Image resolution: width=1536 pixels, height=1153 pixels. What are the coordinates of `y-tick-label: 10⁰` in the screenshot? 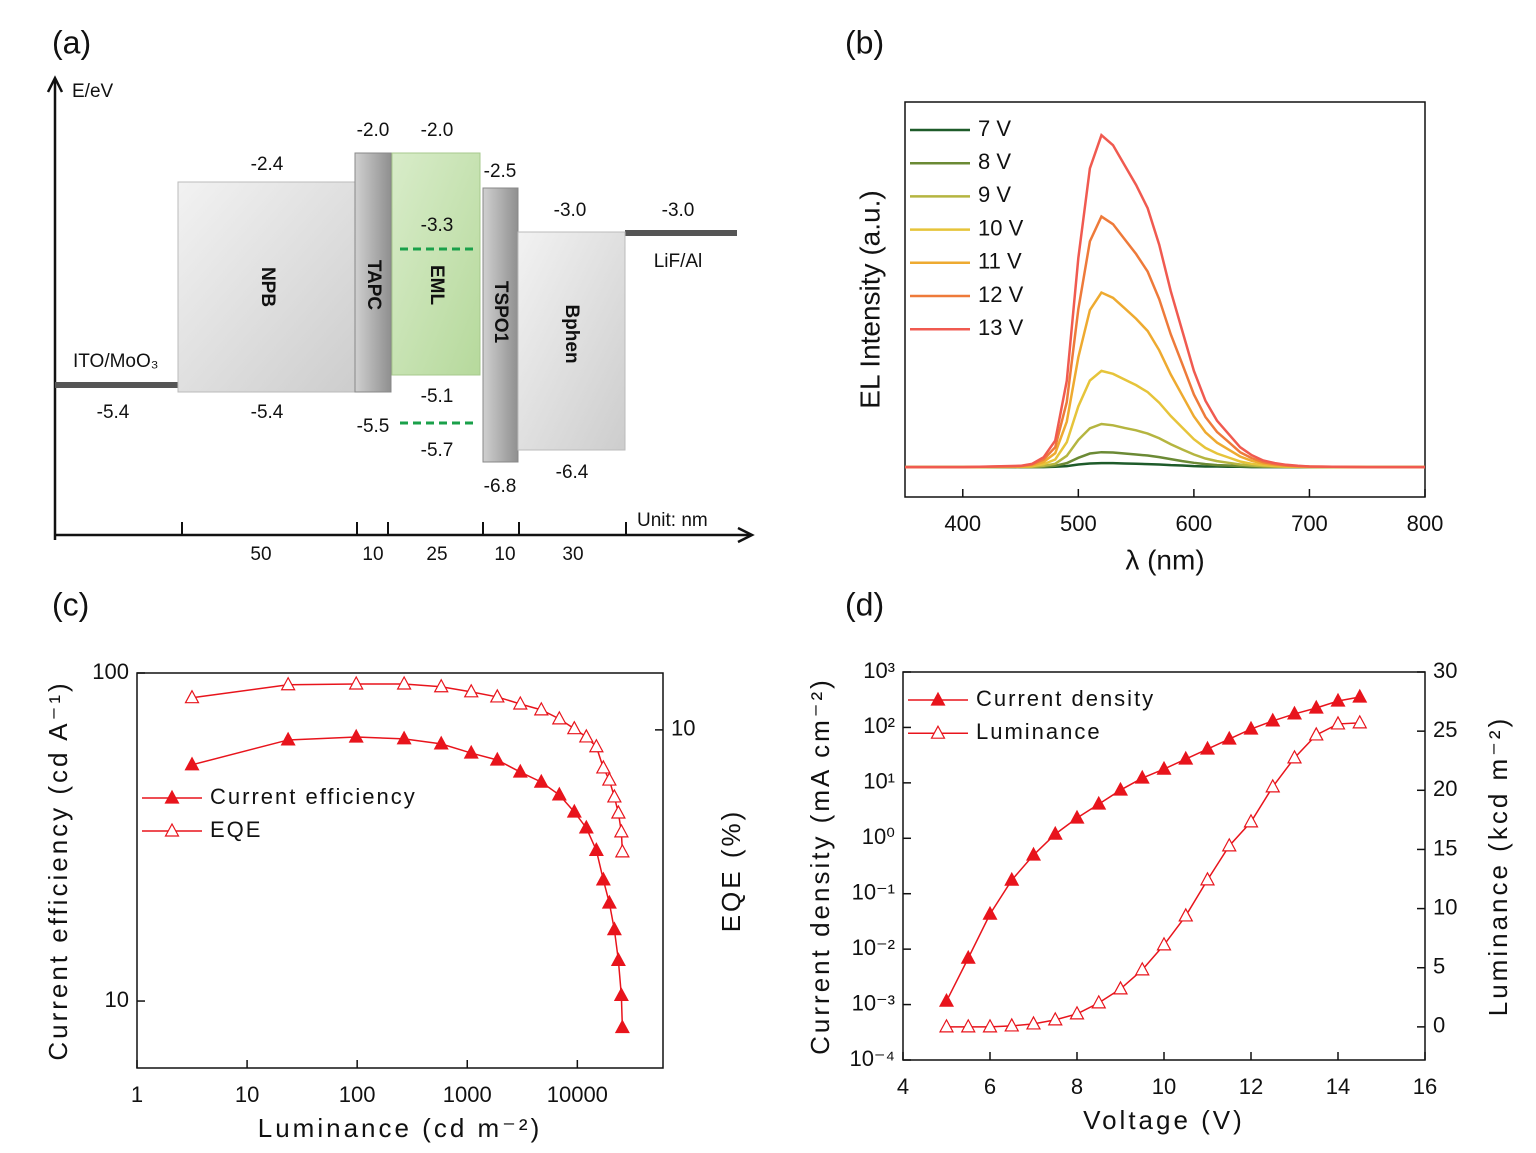 It's located at (878, 836).